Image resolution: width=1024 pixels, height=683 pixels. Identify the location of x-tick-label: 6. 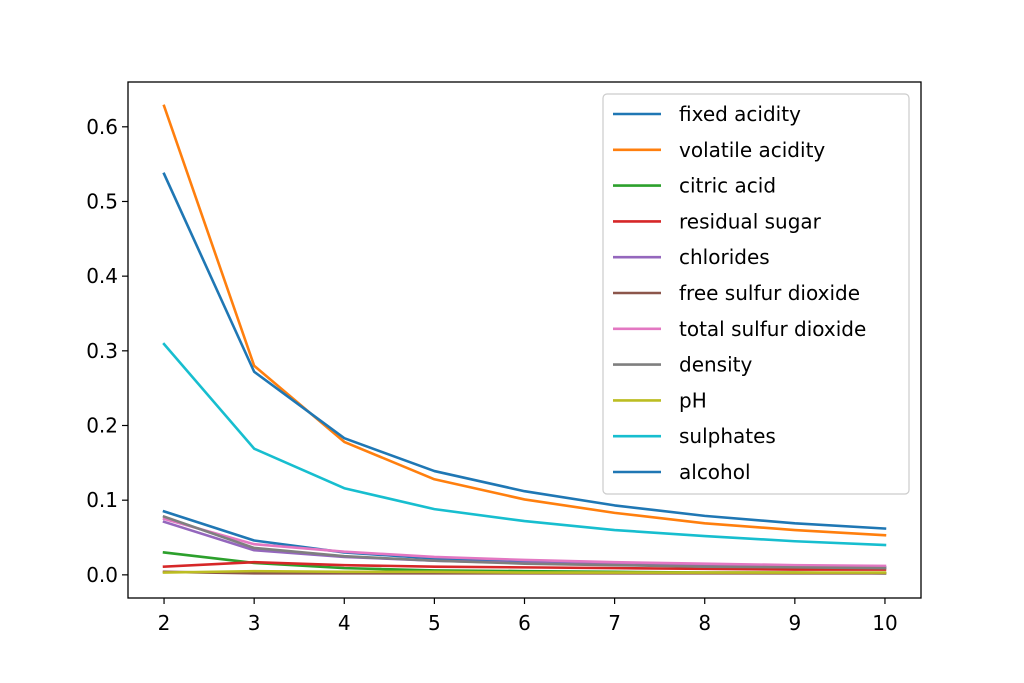
(524, 623).